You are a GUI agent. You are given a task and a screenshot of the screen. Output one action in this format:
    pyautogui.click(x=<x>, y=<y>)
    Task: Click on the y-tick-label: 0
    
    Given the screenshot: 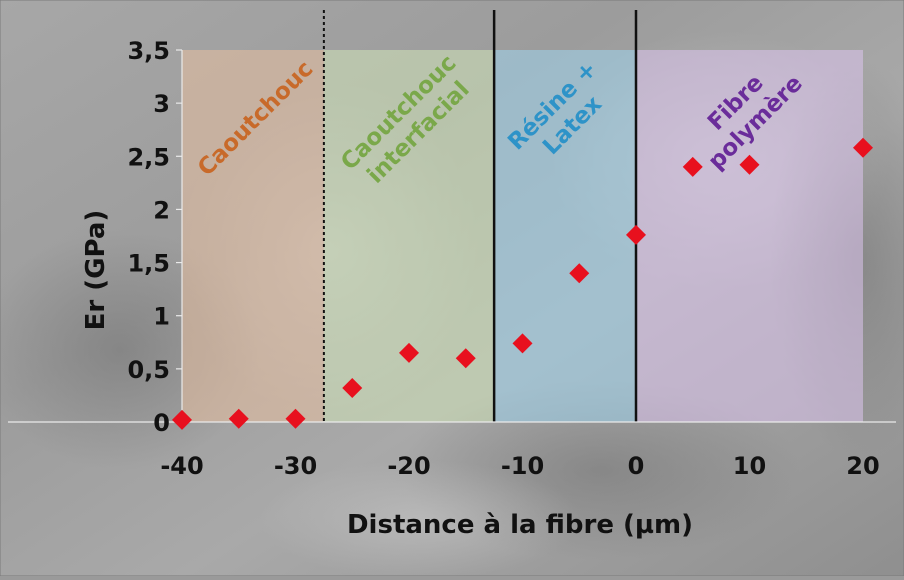 What is the action you would take?
    pyautogui.click(x=161, y=423)
    